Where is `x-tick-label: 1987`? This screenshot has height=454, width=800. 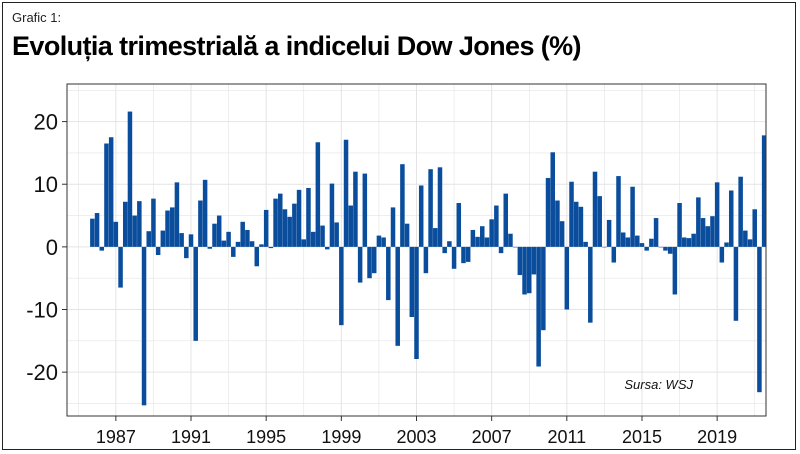 x-tick-label: 1987 is located at coordinates (116, 437).